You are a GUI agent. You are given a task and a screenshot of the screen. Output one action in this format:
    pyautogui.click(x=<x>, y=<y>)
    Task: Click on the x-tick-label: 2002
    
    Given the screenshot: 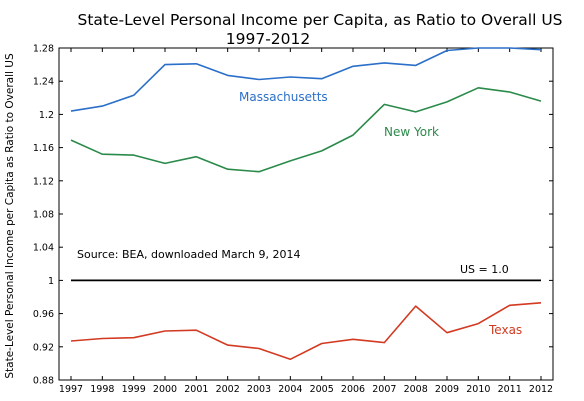 What is the action you would take?
    pyautogui.click(x=228, y=389)
    